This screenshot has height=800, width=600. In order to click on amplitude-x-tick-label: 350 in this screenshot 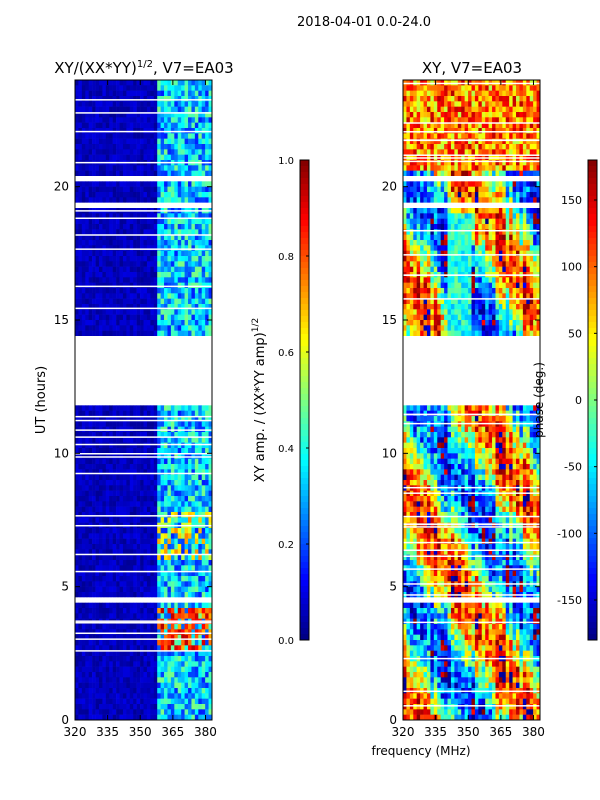, I will do `click(140, 732)`.